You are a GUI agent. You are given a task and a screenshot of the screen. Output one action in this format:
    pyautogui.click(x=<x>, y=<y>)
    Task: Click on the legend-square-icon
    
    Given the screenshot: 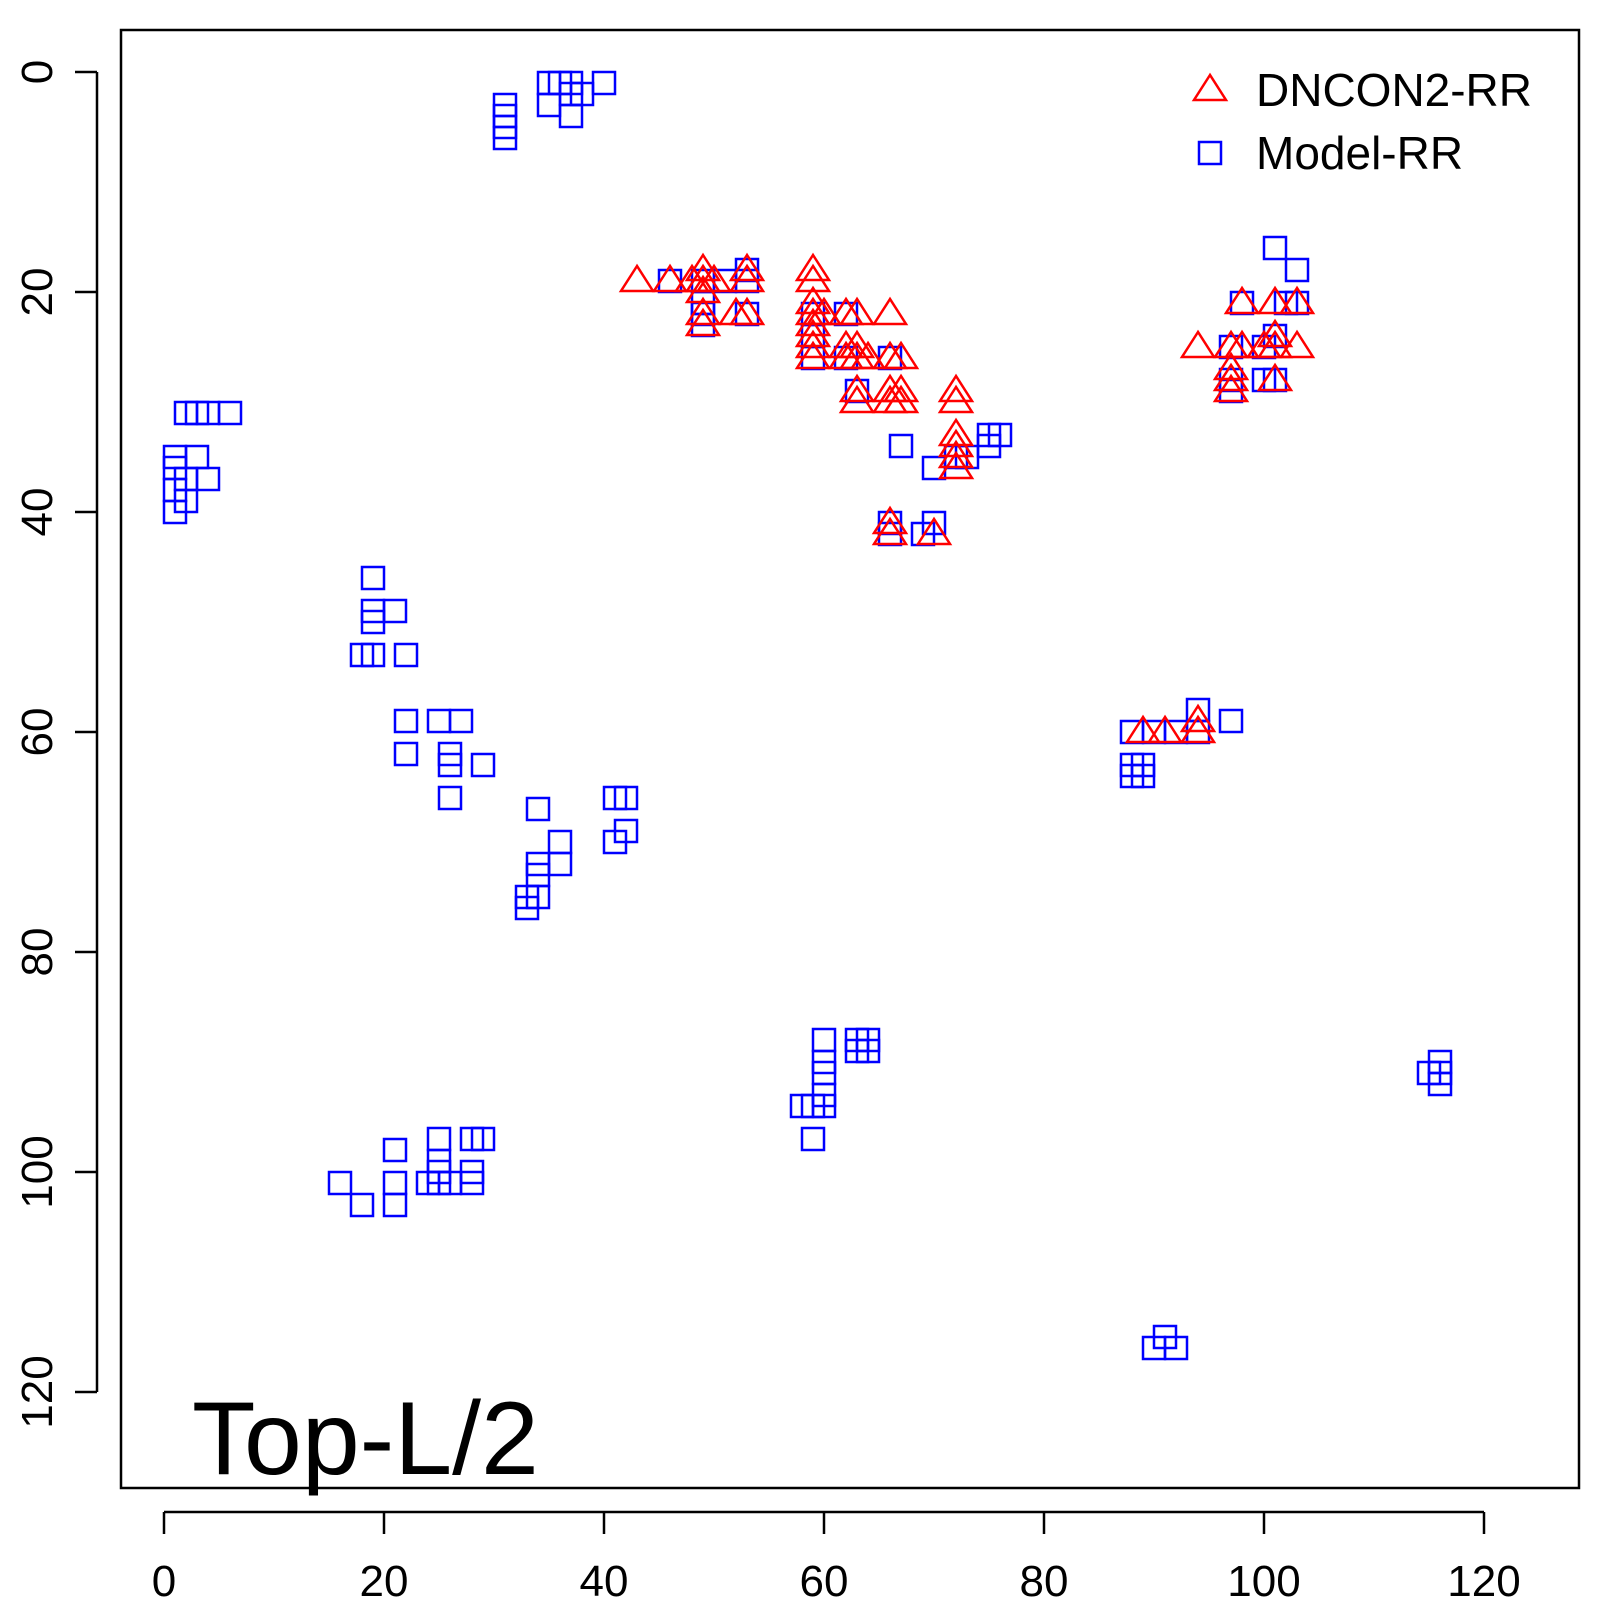 What is the action you would take?
    pyautogui.click(x=1210, y=153)
    